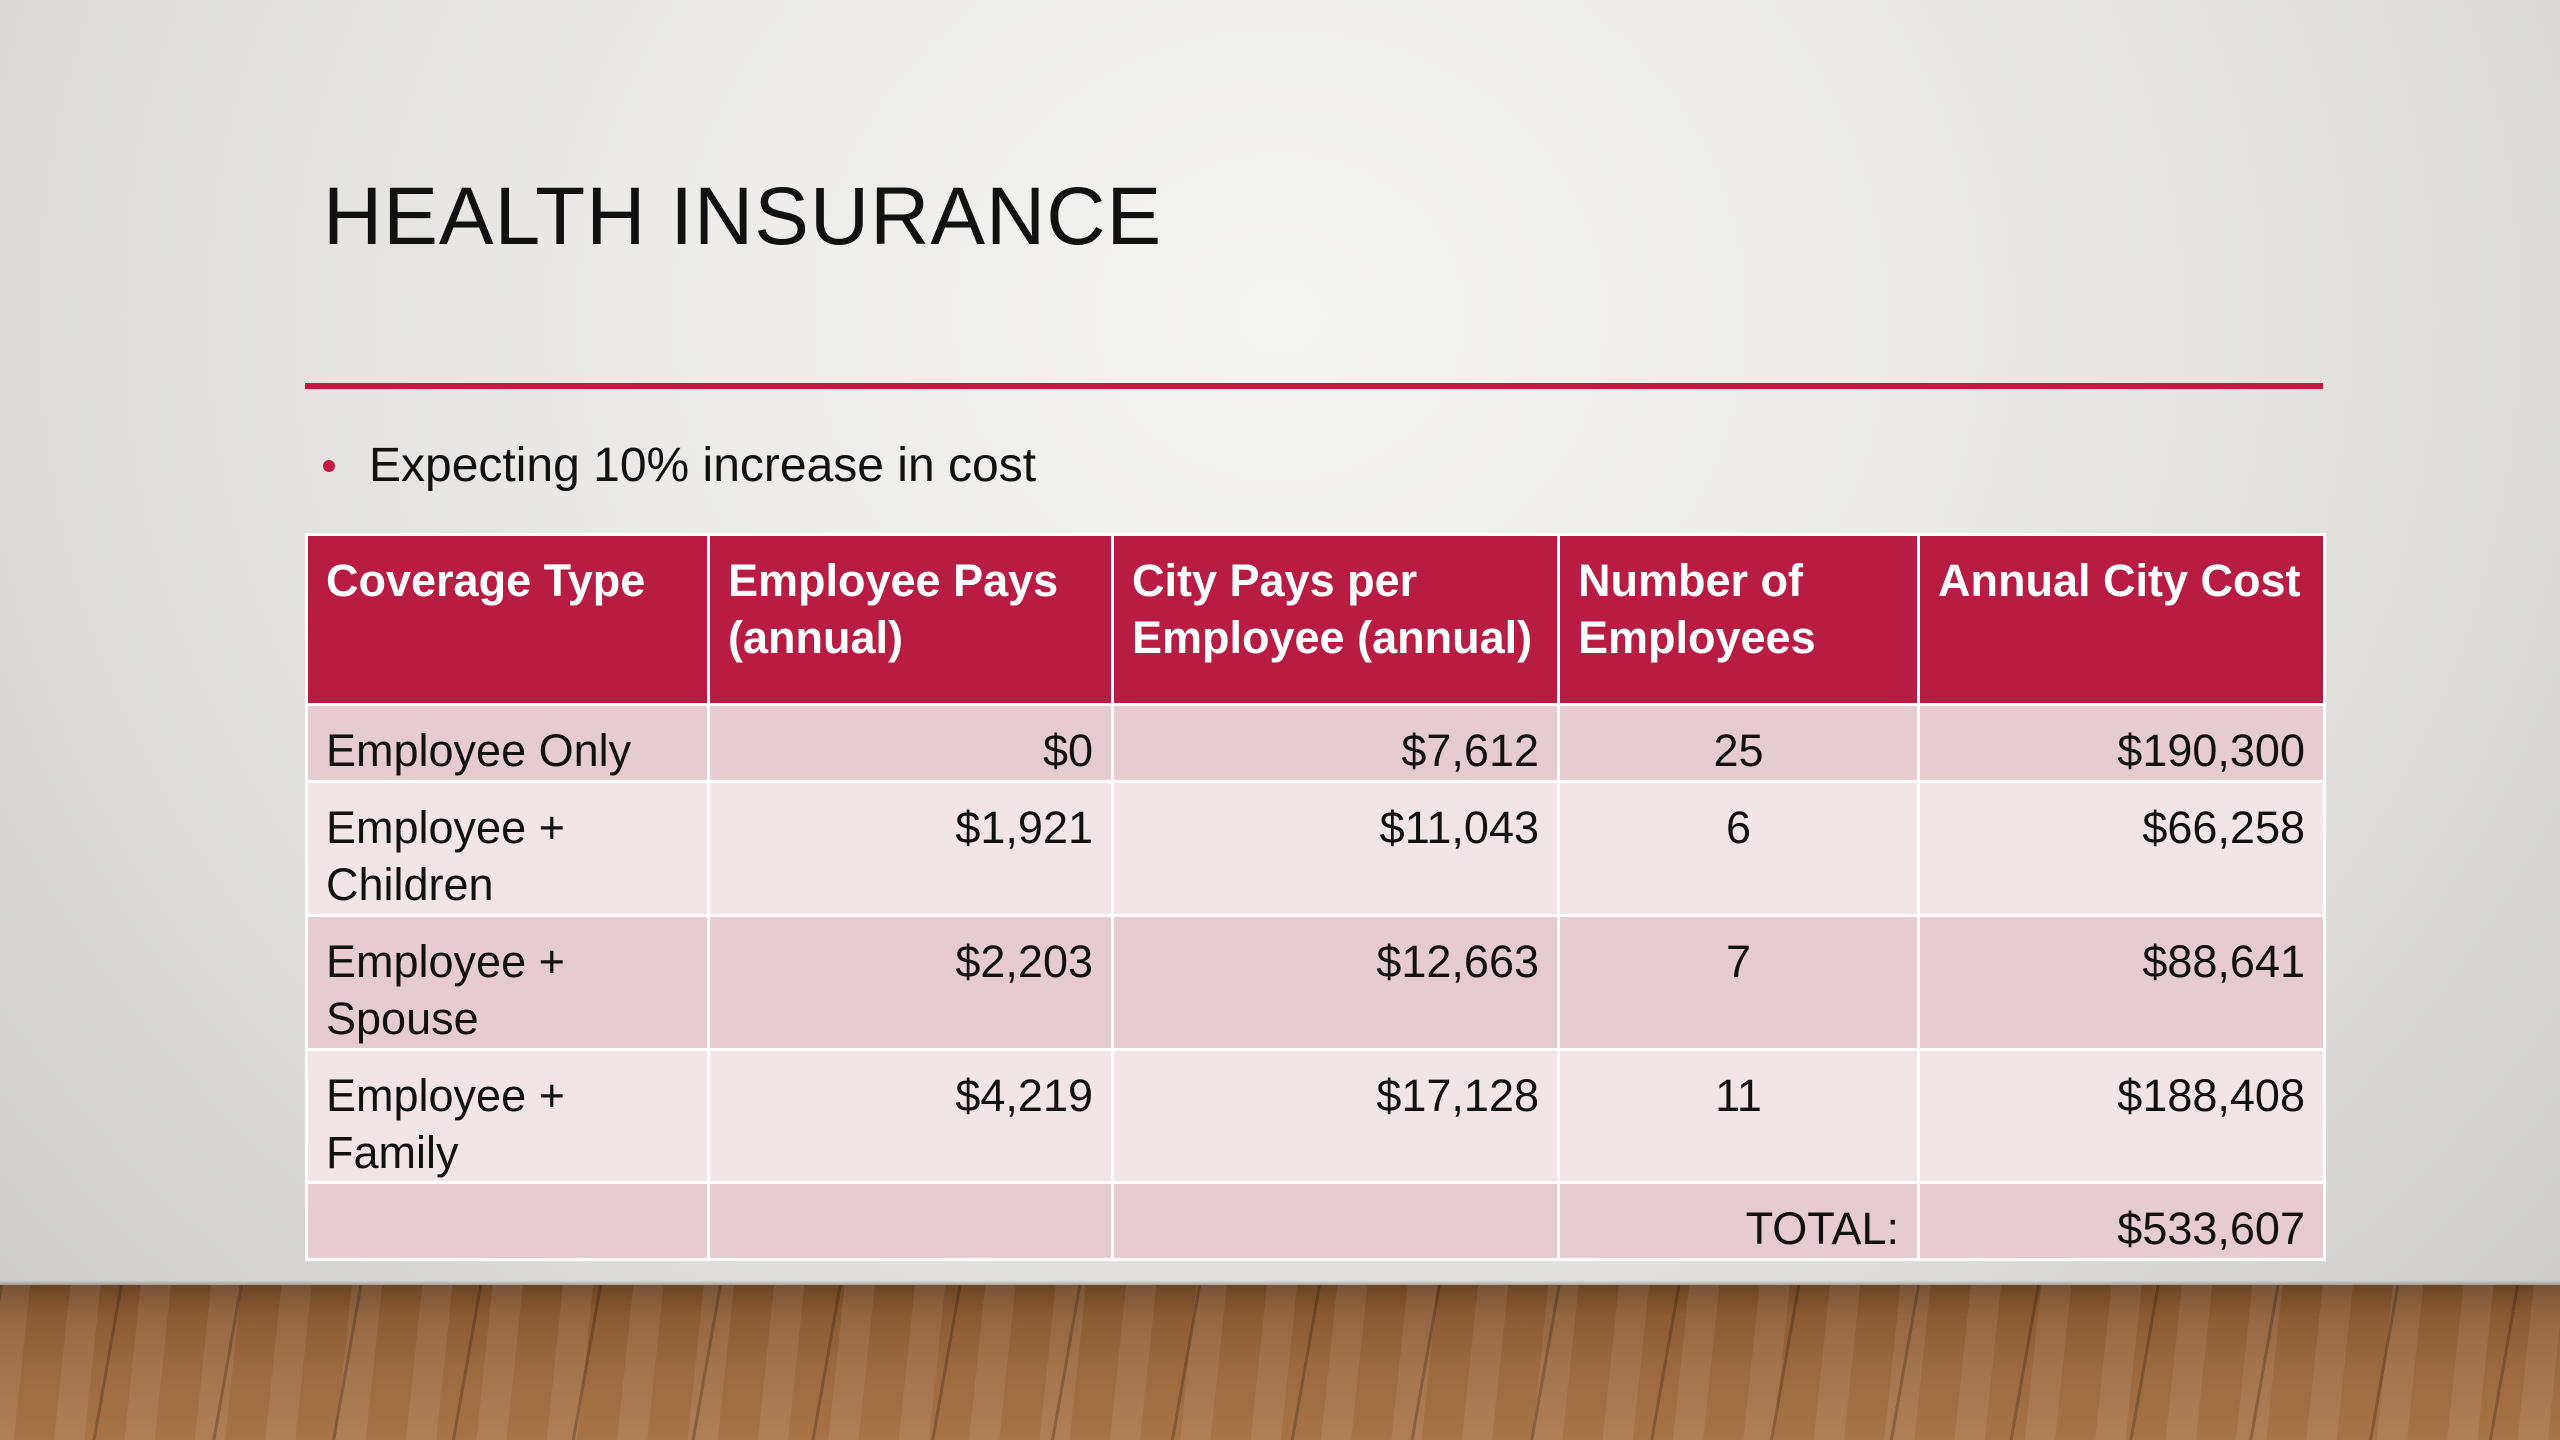 This screenshot has width=2560, height=1440. What do you see at coordinates (1335, 982) in the screenshot?
I see `cell-city-pays: $12,663` at bounding box center [1335, 982].